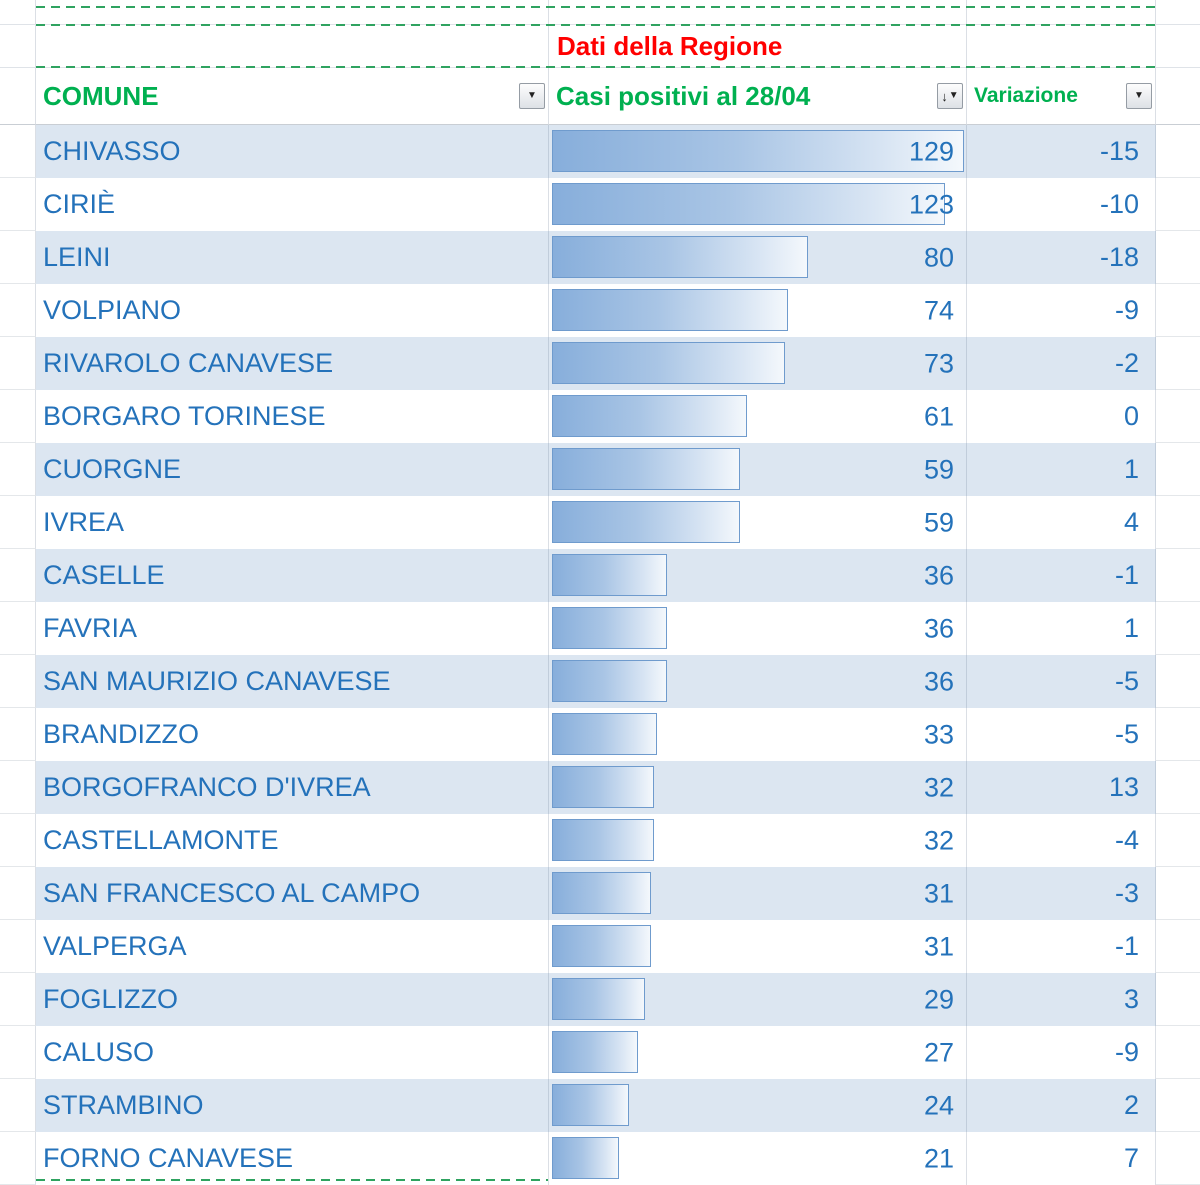 This screenshot has width=1200, height=1185. I want to click on comune-cell: CIRIÈ, so click(292, 204).